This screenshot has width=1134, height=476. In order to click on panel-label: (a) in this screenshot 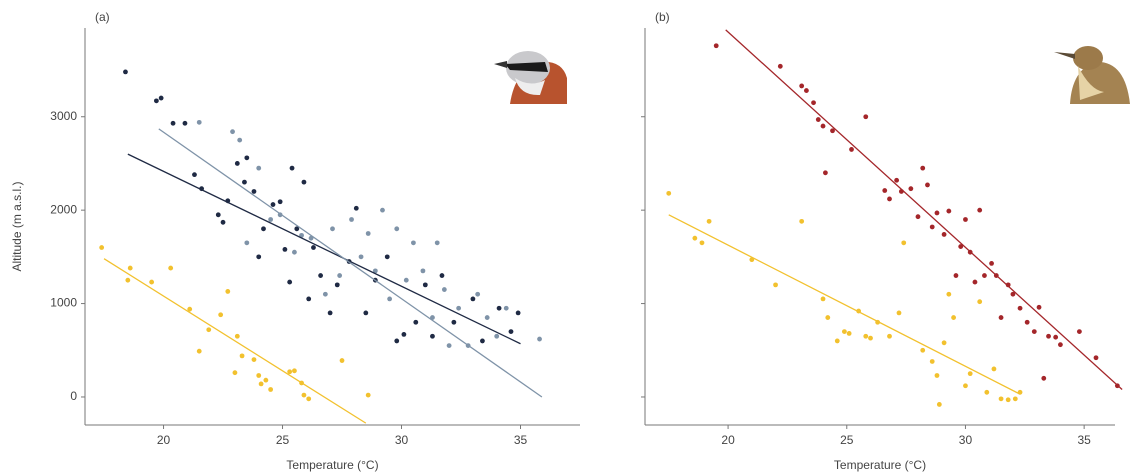, I will do `click(102, 17)`.